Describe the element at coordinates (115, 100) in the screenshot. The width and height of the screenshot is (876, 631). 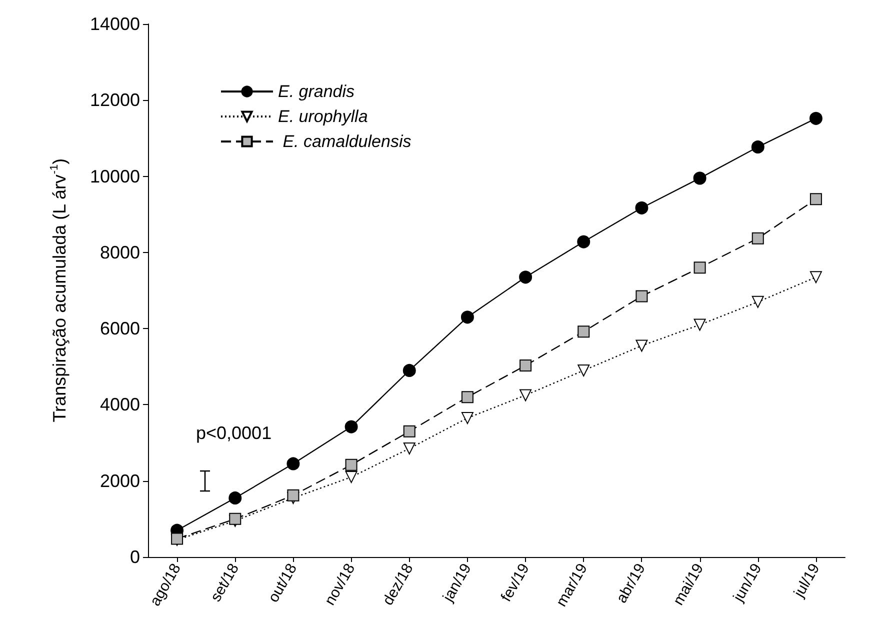
I see `y-tick-label: 12000` at that location.